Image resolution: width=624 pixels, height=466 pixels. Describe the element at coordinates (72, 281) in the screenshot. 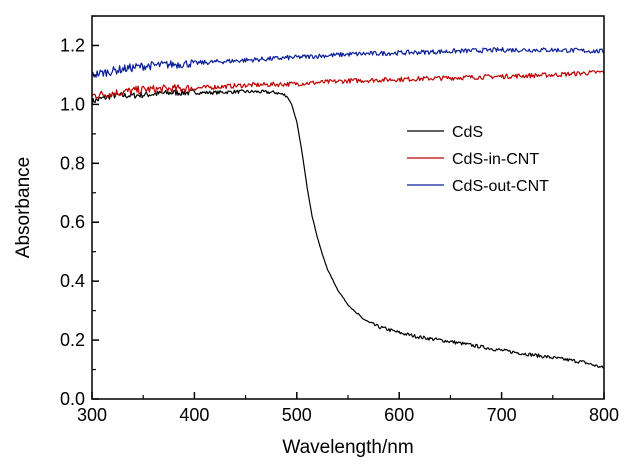

I see `y-tick-label: 0.4` at that location.